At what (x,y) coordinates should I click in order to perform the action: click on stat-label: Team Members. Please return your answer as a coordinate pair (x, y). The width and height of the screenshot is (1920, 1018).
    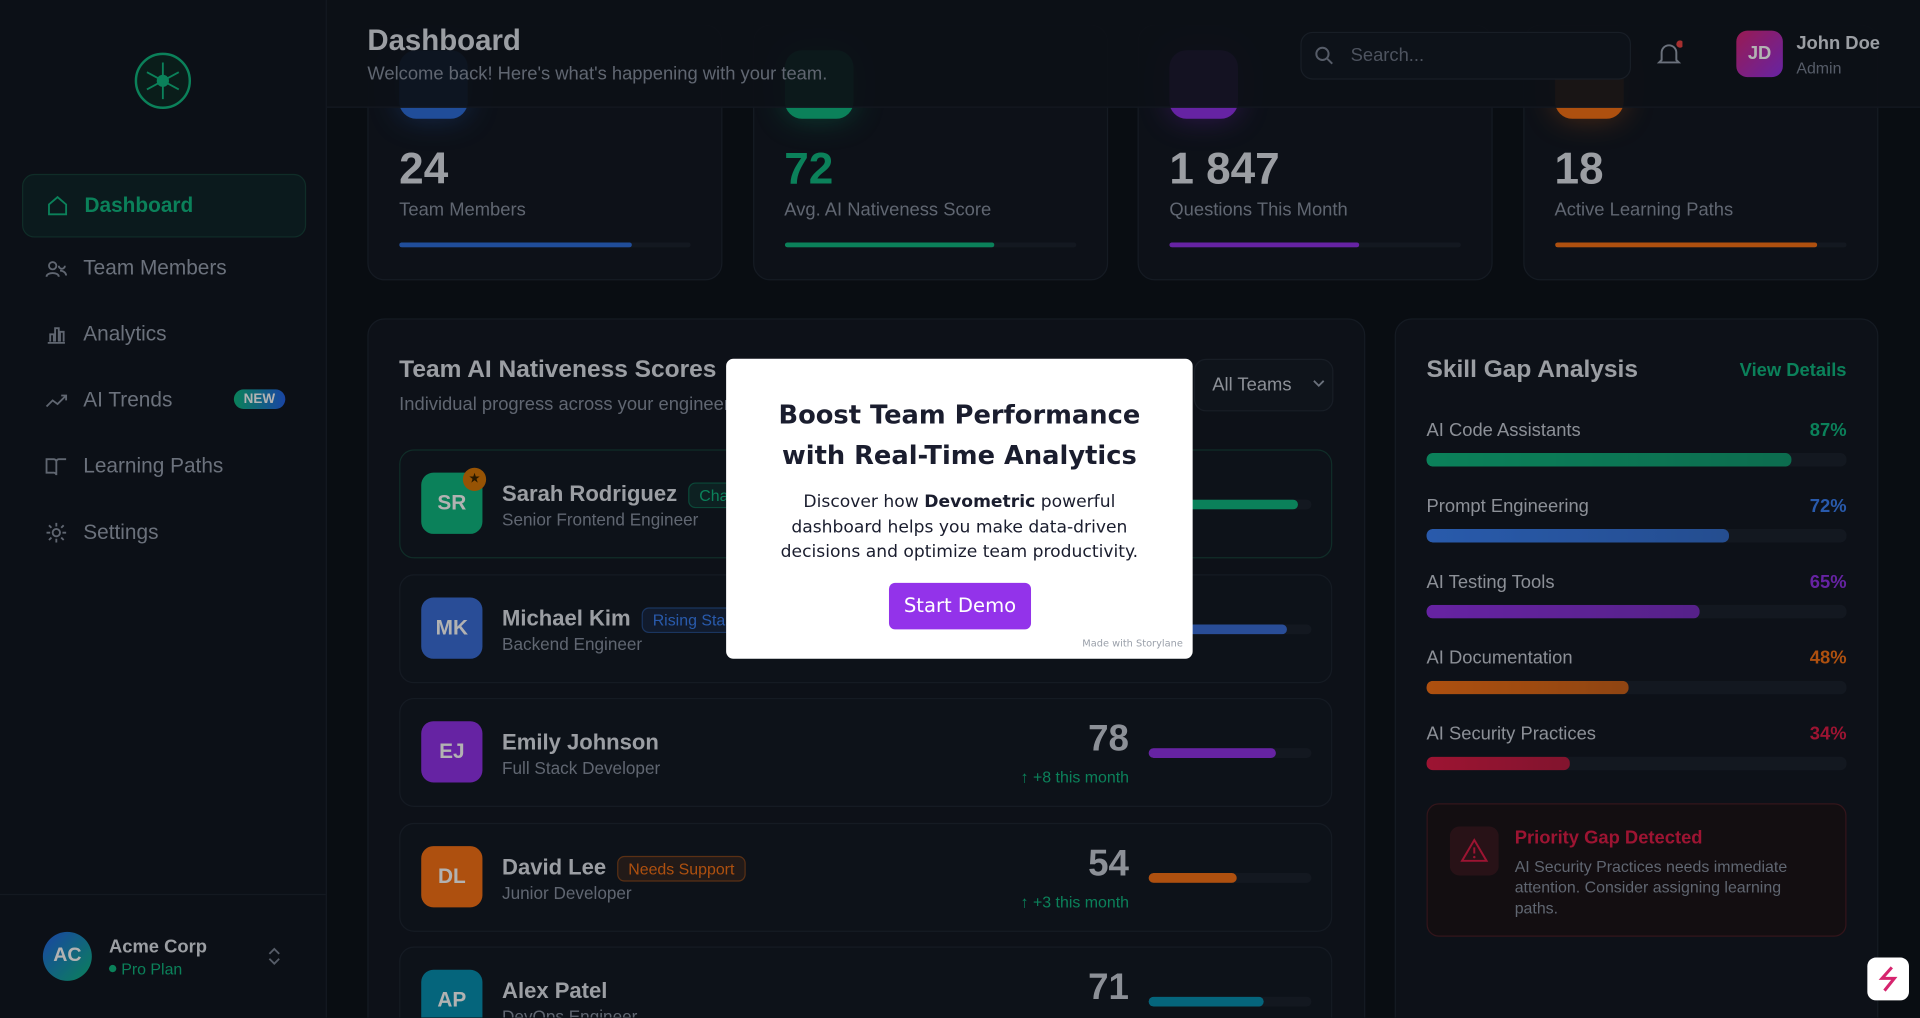
    Looking at the image, I should click on (462, 210).